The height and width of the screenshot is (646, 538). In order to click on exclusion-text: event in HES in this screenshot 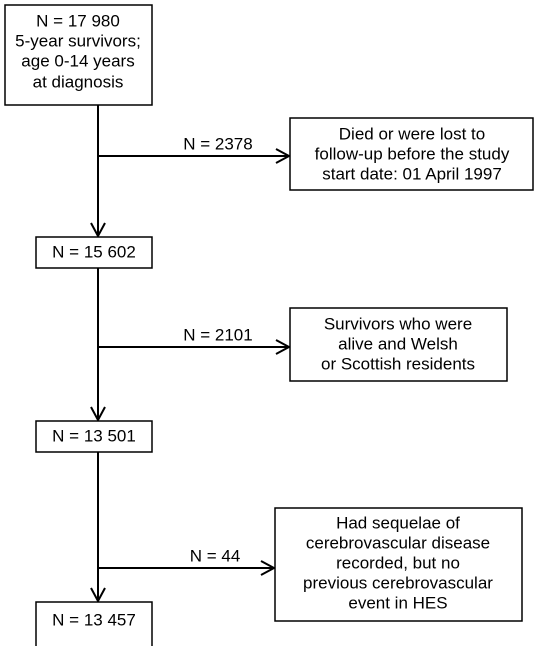, I will do `click(397, 602)`.